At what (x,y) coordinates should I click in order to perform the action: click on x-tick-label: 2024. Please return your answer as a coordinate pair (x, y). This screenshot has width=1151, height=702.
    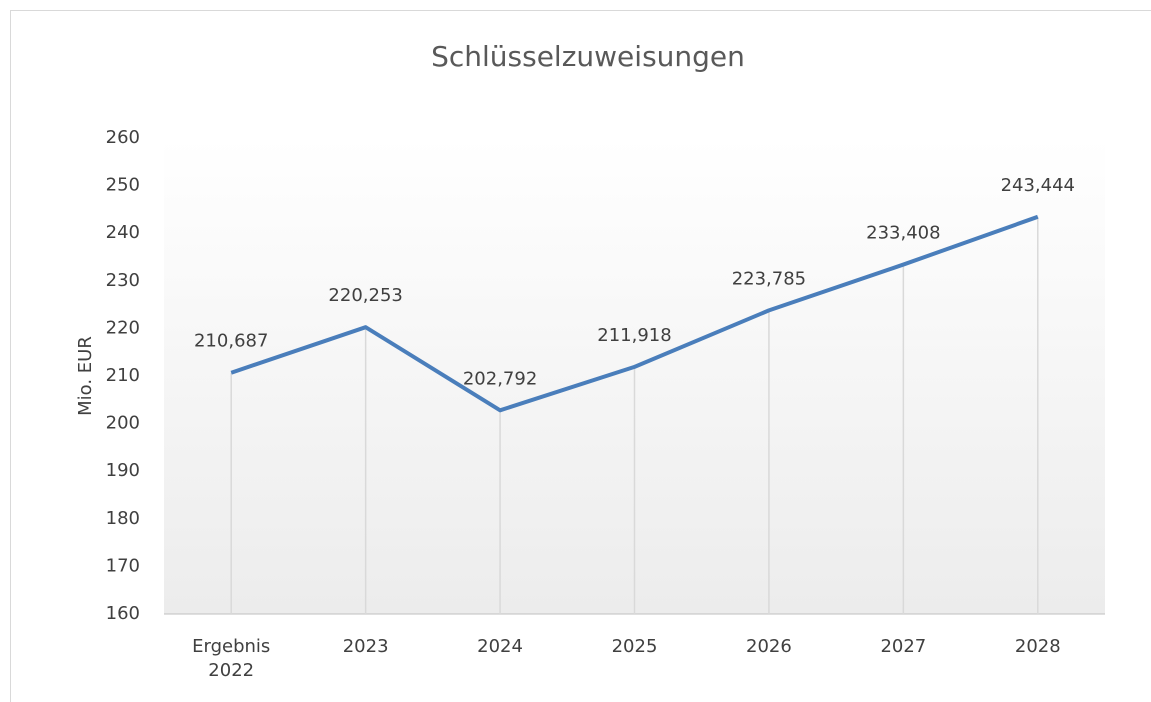
    Looking at the image, I should click on (500, 646).